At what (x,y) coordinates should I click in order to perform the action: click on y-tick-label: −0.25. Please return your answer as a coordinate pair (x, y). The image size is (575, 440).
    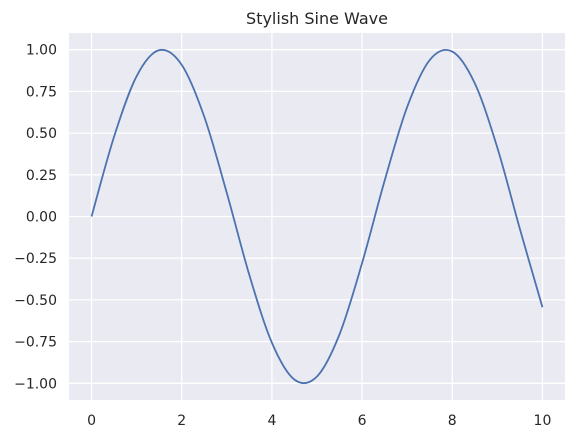
    Looking at the image, I should click on (35, 259).